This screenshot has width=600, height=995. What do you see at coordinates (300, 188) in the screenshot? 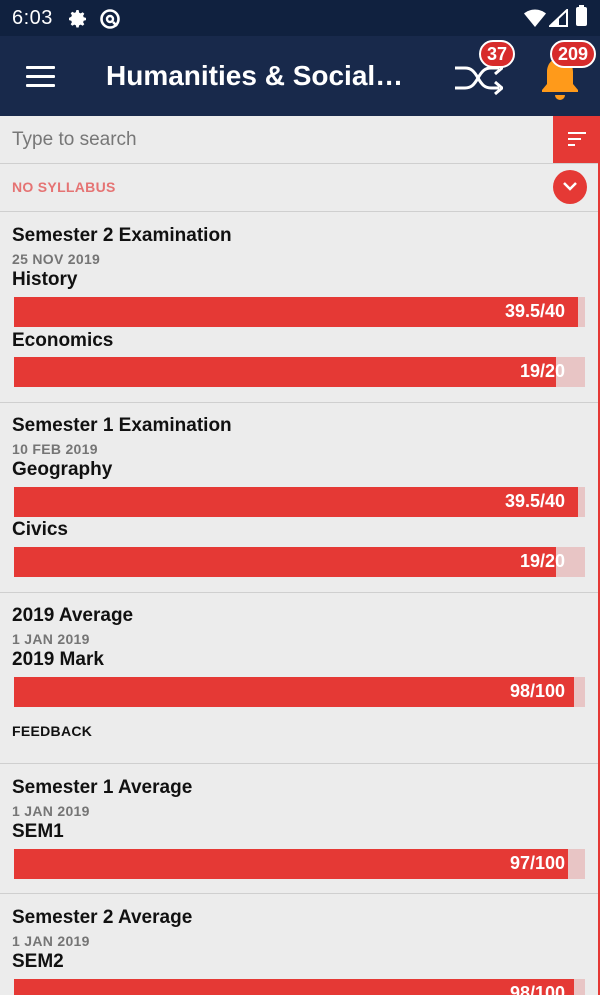
I see `syllabus-row: NO SYLLABUS` at bounding box center [300, 188].